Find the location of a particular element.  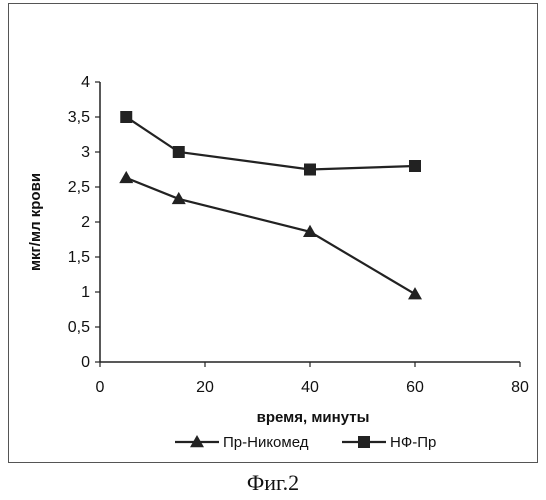

legend: Пр-Никомед НФ-Пр is located at coordinates (305, 442).